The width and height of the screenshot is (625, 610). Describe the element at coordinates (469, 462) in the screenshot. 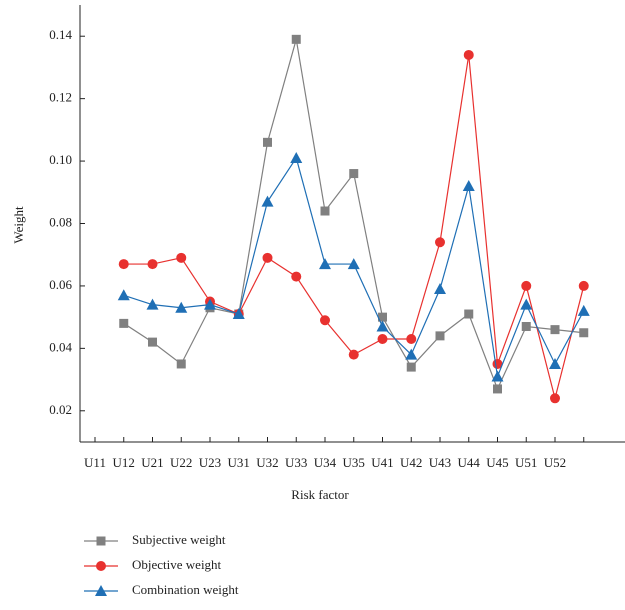

I see `x-tick-label: U44` at that location.